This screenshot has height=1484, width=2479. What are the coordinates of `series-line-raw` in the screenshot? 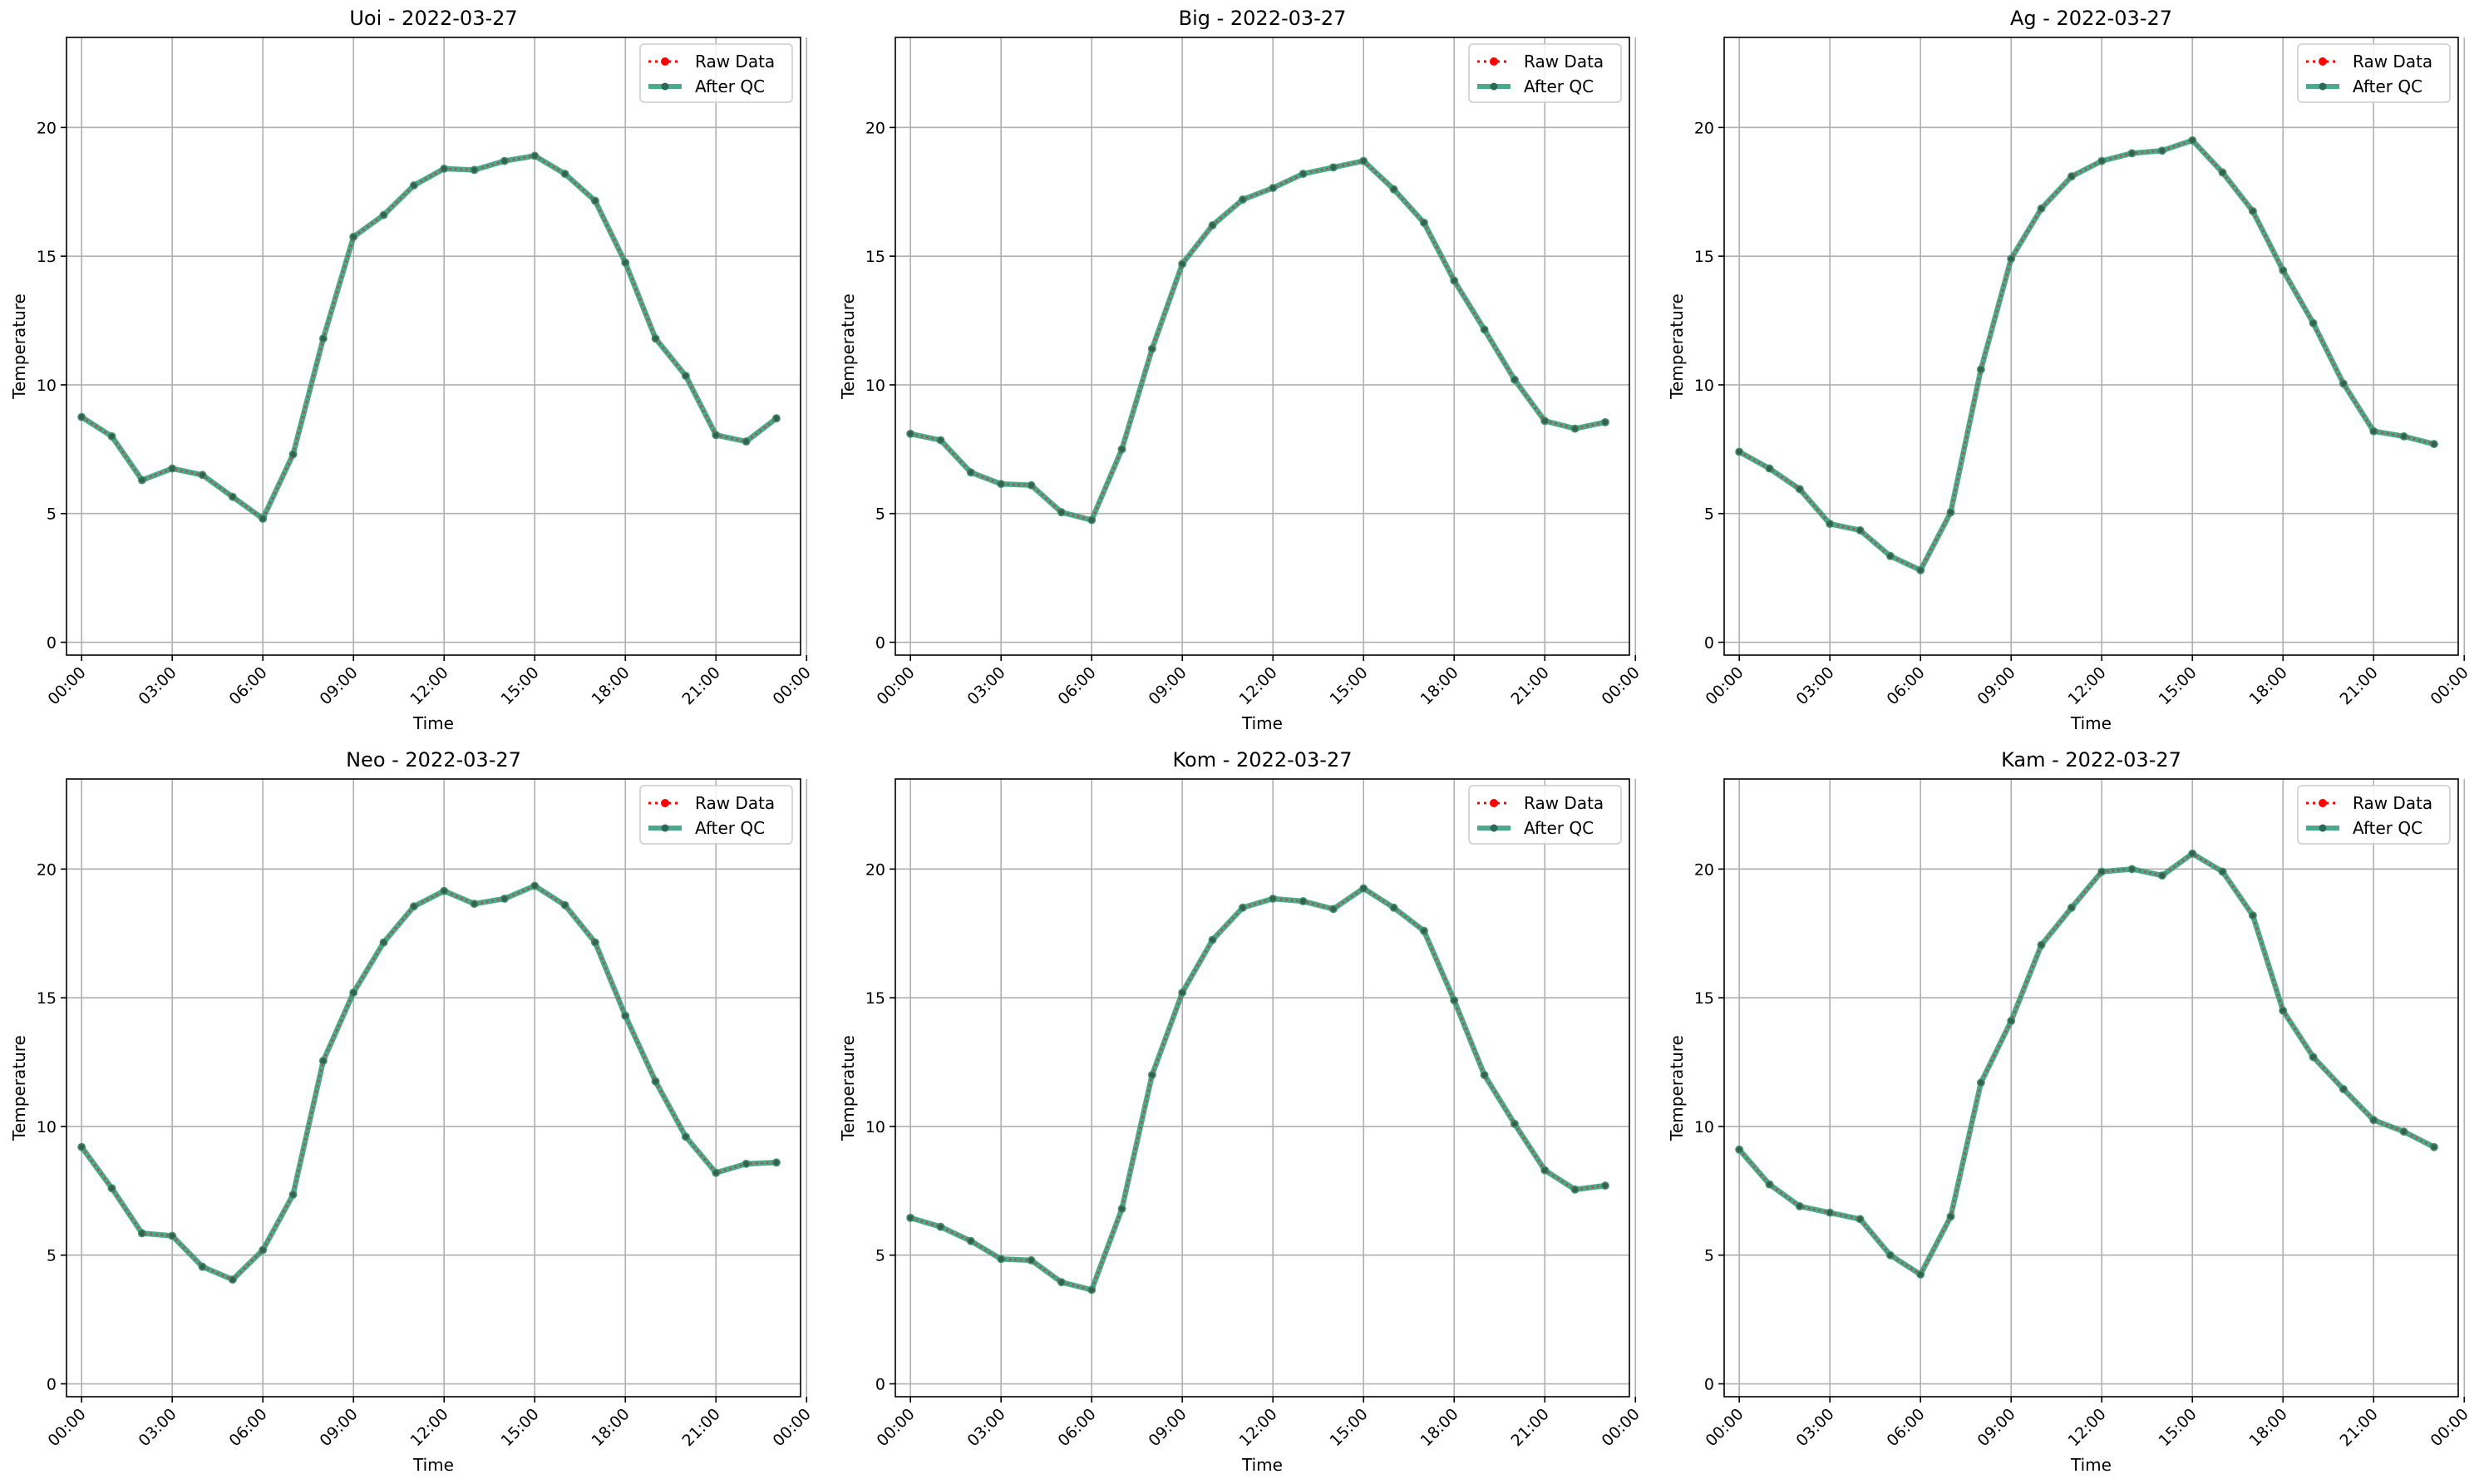 It's located at (429, 337).